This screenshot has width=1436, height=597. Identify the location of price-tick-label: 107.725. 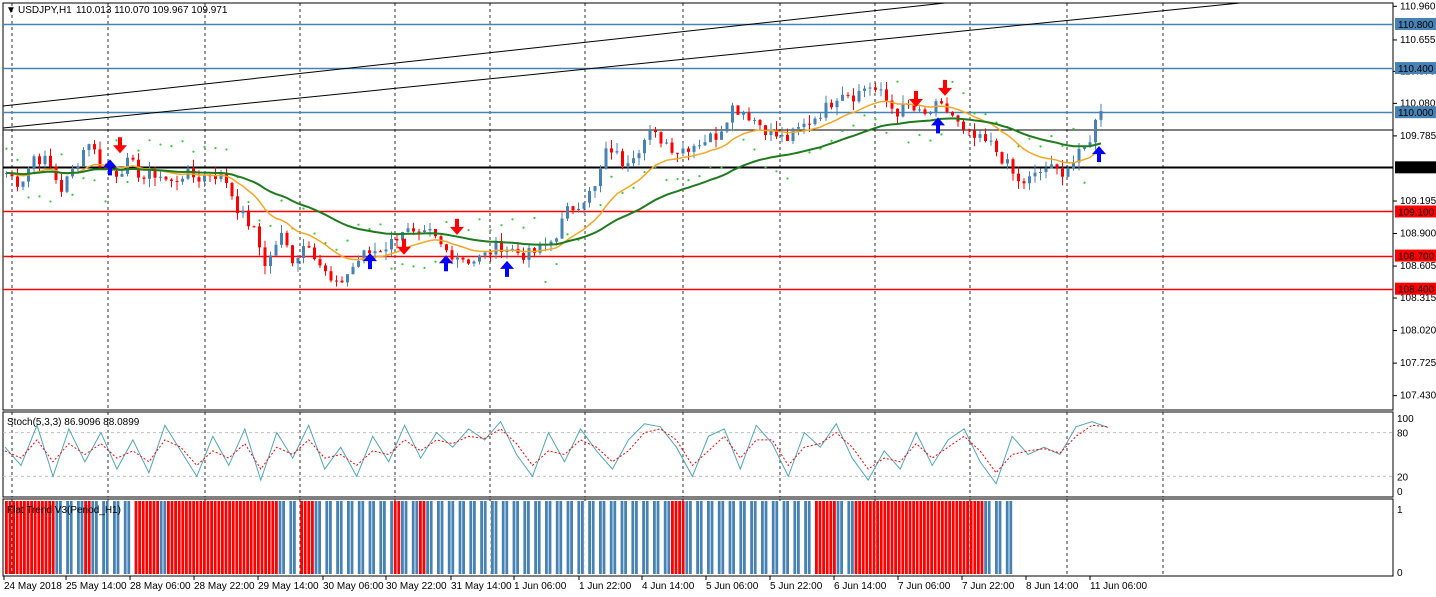
(1418, 363).